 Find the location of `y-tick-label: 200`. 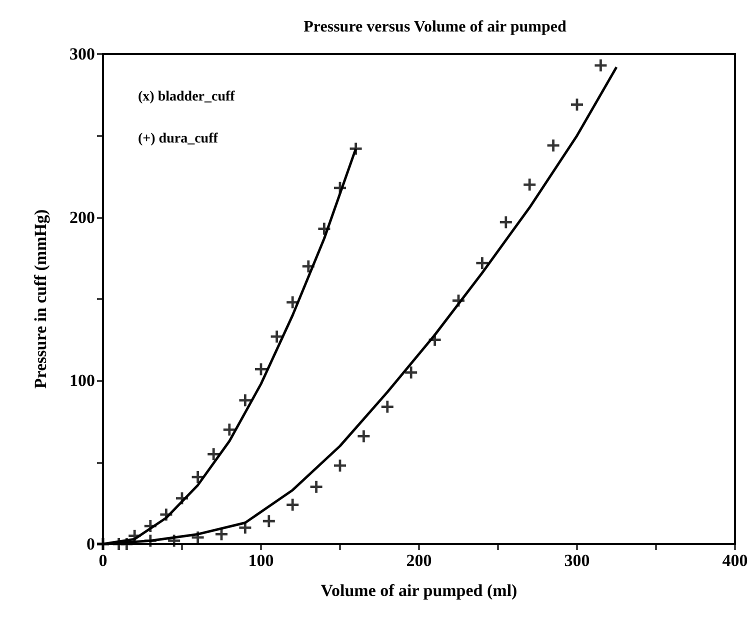

y-tick-label: 200 is located at coordinates (82, 217).